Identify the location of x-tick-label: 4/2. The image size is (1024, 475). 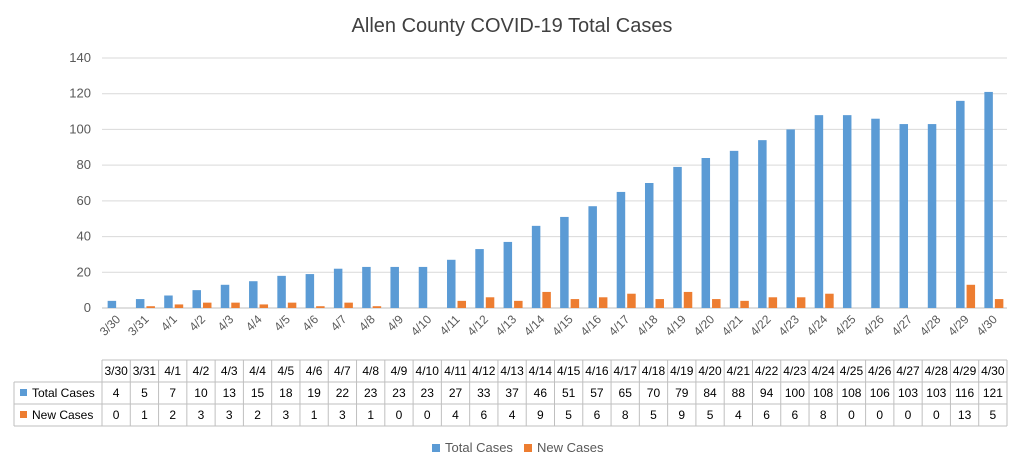
(197, 323).